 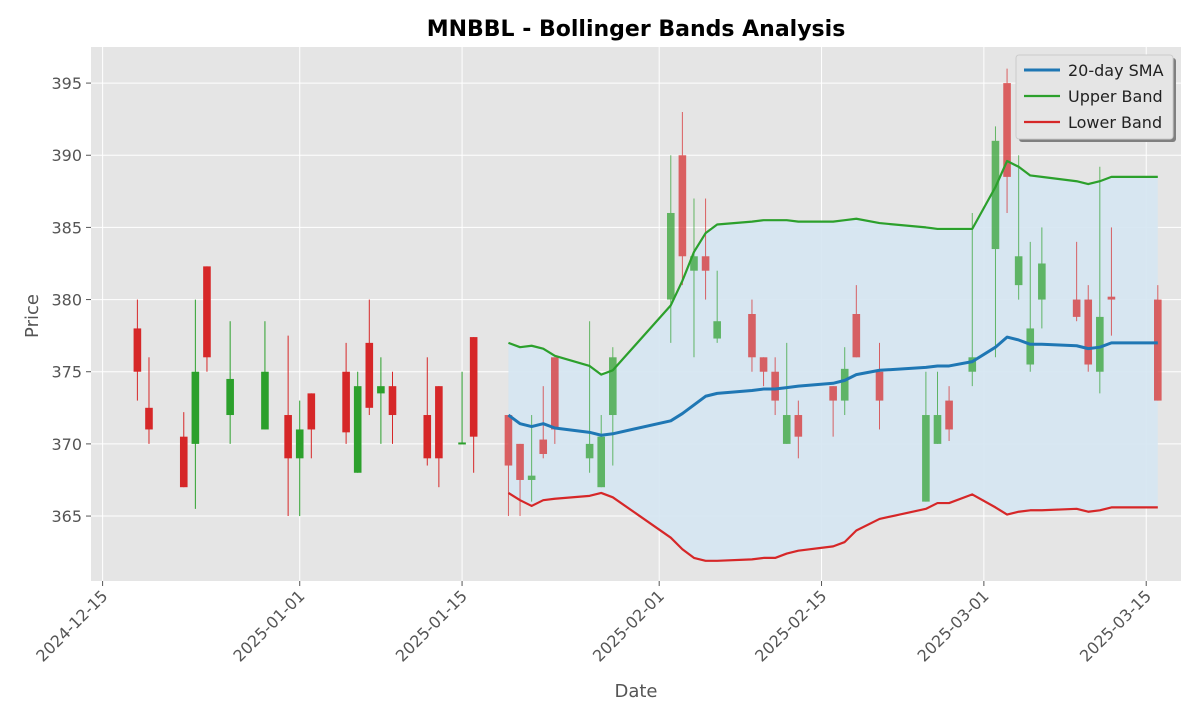 I want to click on sma-line, so click(x=832, y=386).